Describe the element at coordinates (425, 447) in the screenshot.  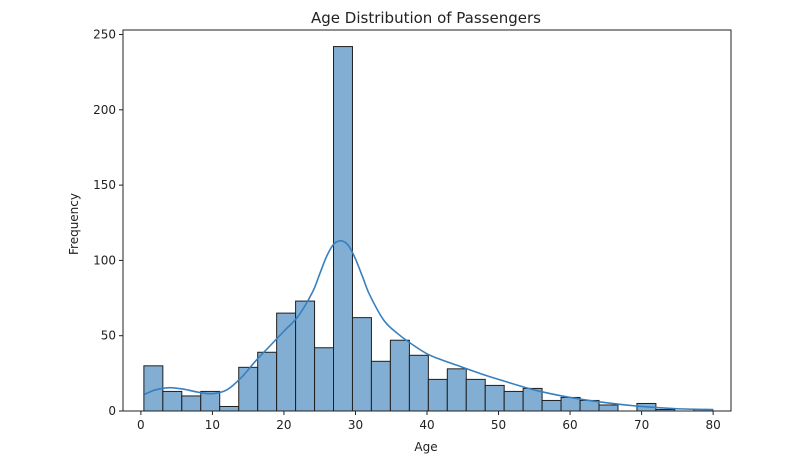
I see `x-axis-label: Age` at that location.